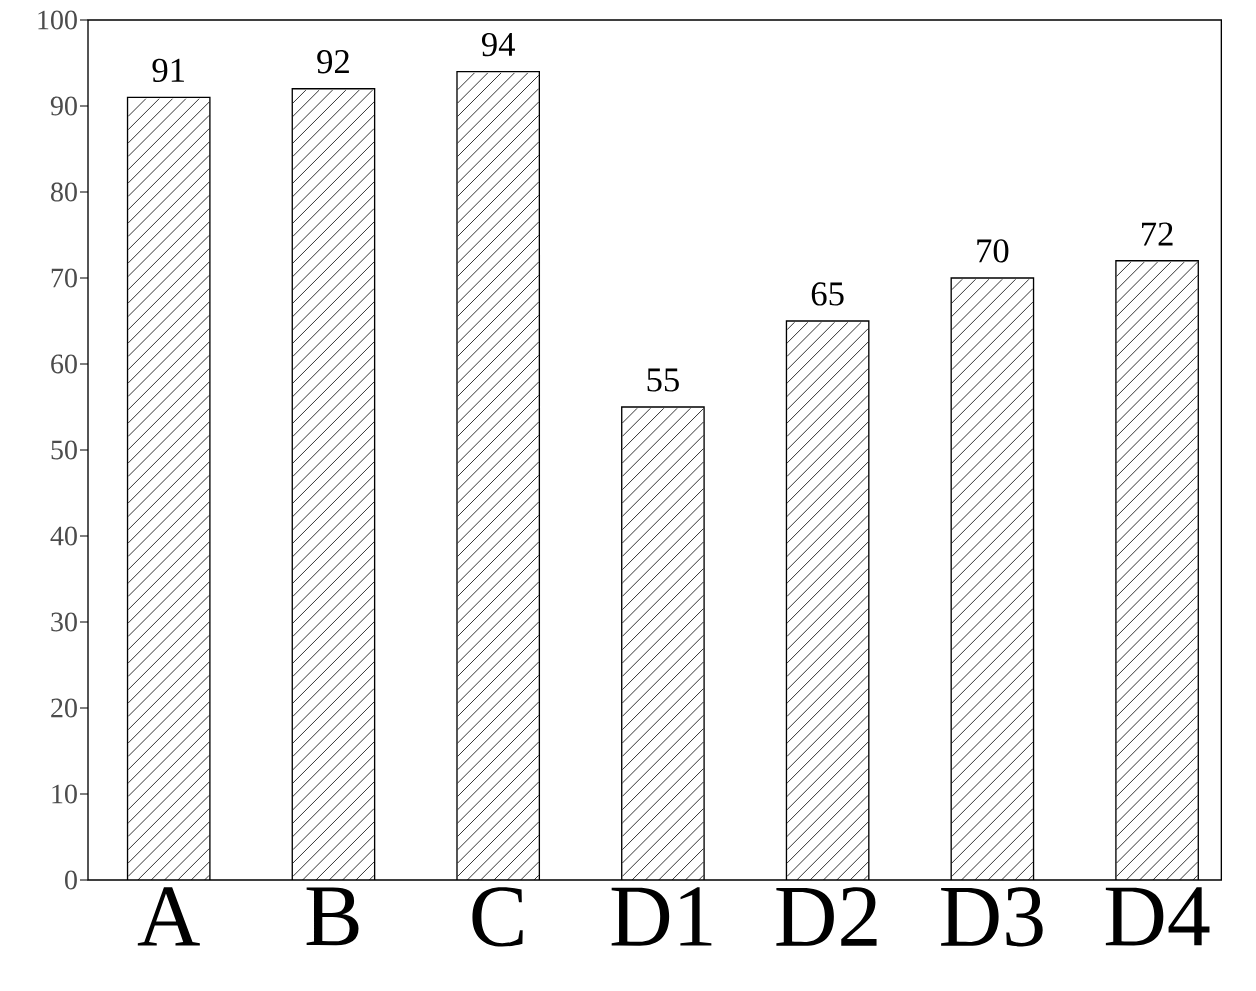  I want to click on y-tick-label: 0, so click(71, 880).